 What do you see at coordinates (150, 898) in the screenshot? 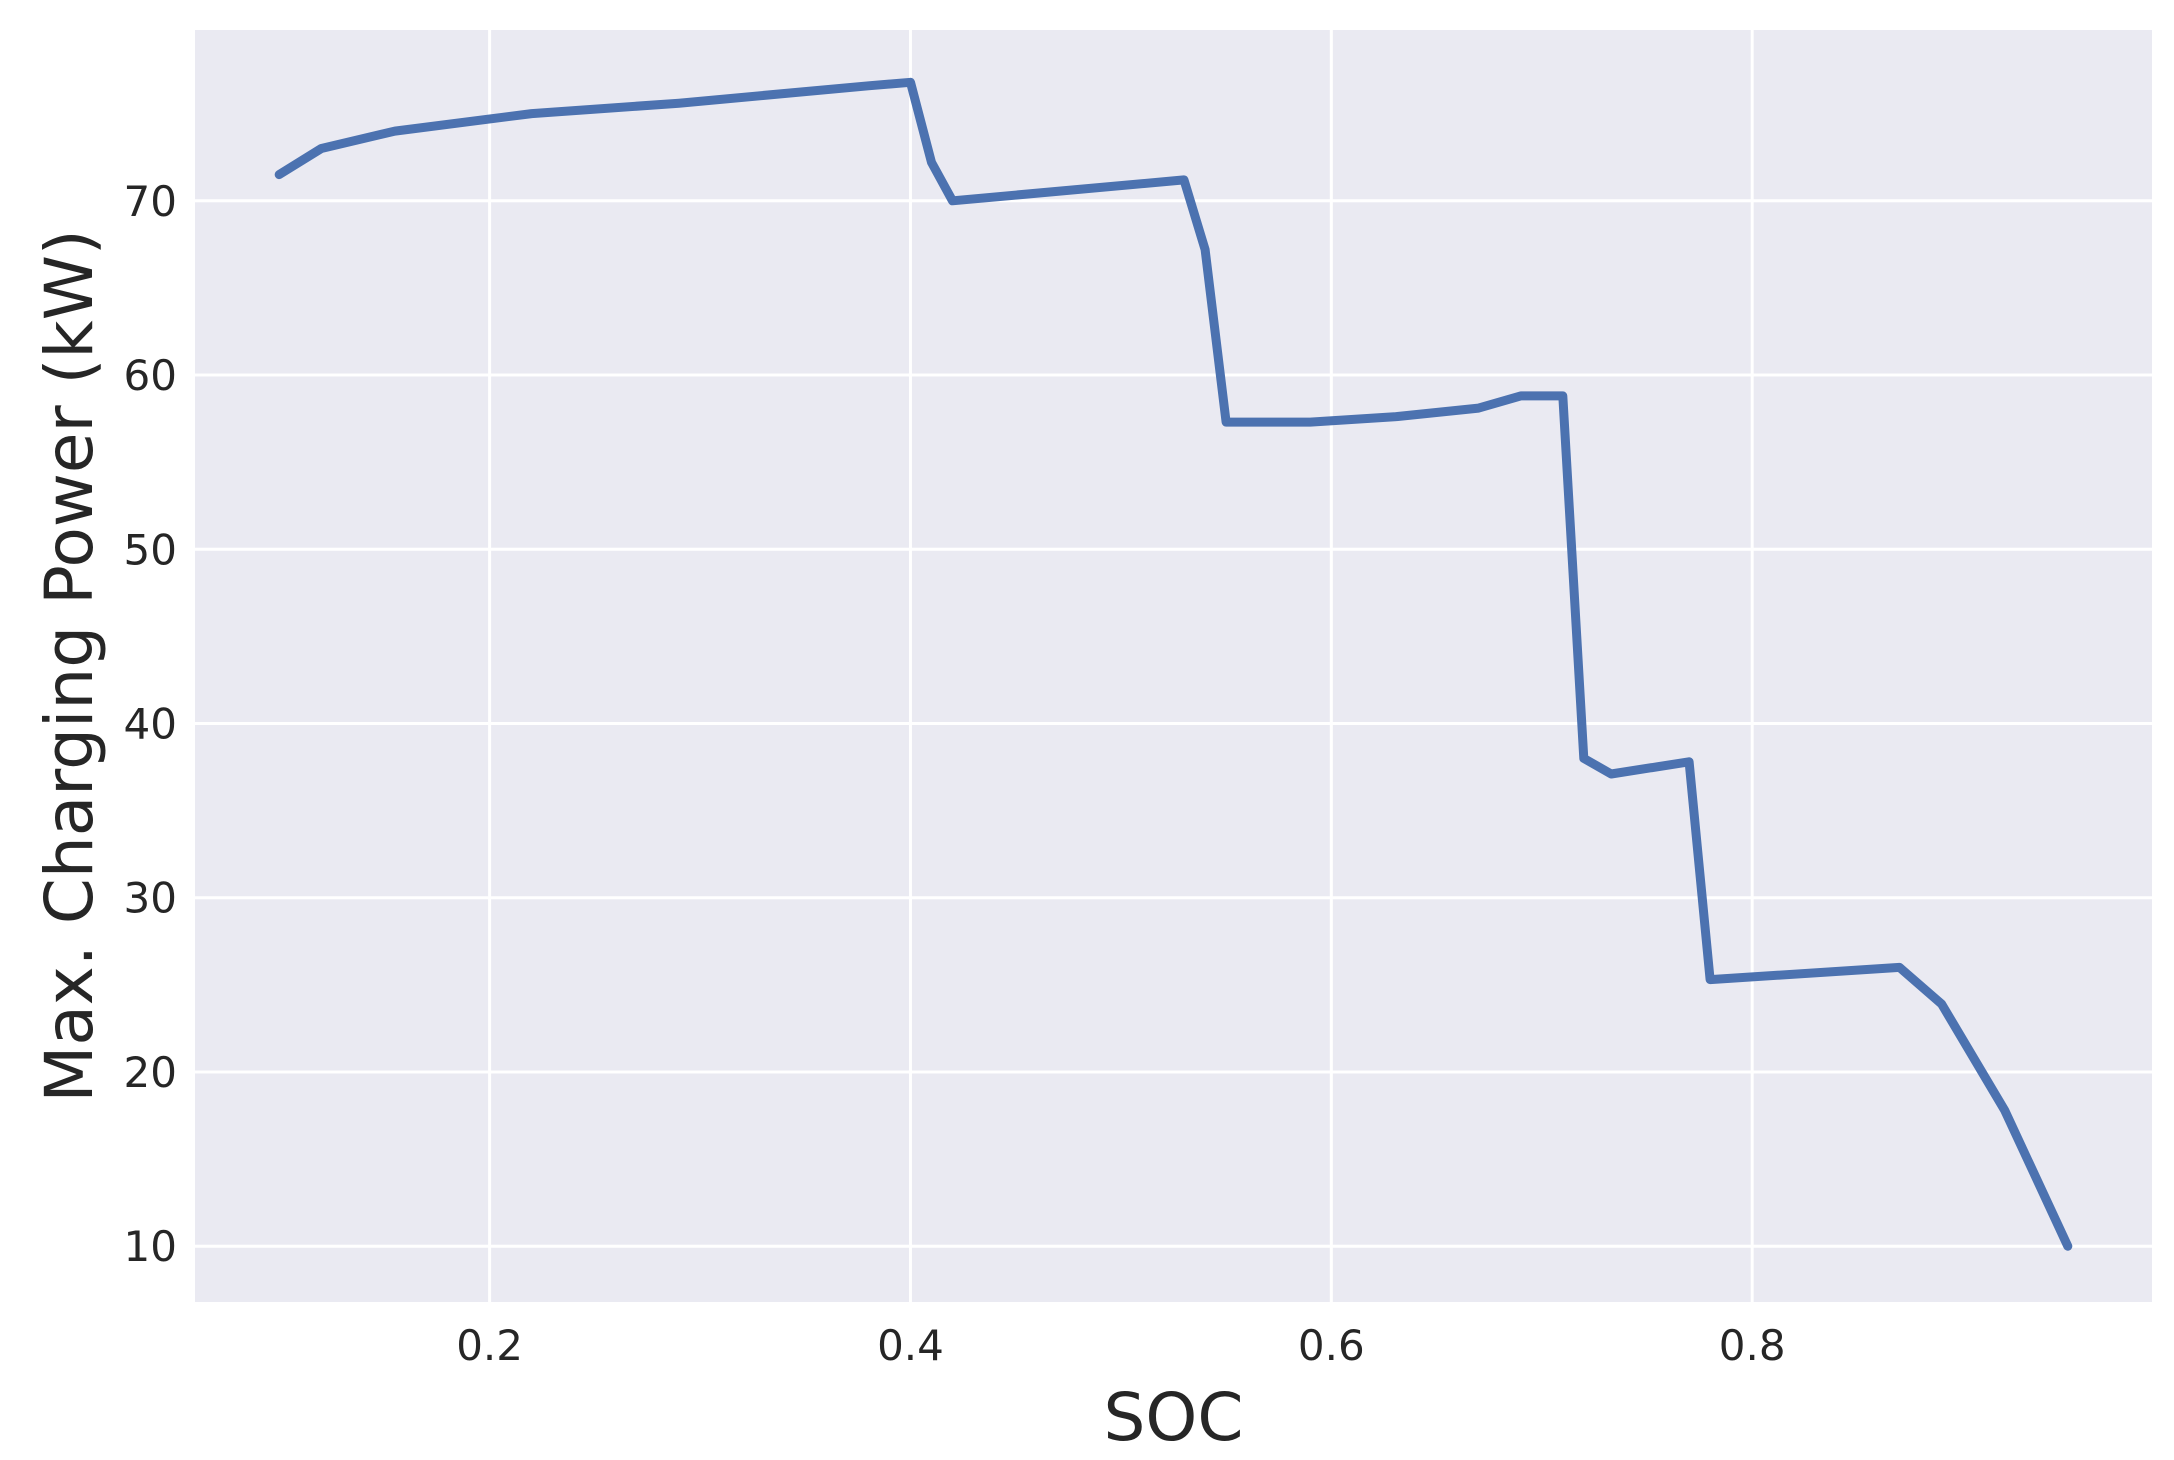
I see `y-tick-label: 30` at bounding box center [150, 898].